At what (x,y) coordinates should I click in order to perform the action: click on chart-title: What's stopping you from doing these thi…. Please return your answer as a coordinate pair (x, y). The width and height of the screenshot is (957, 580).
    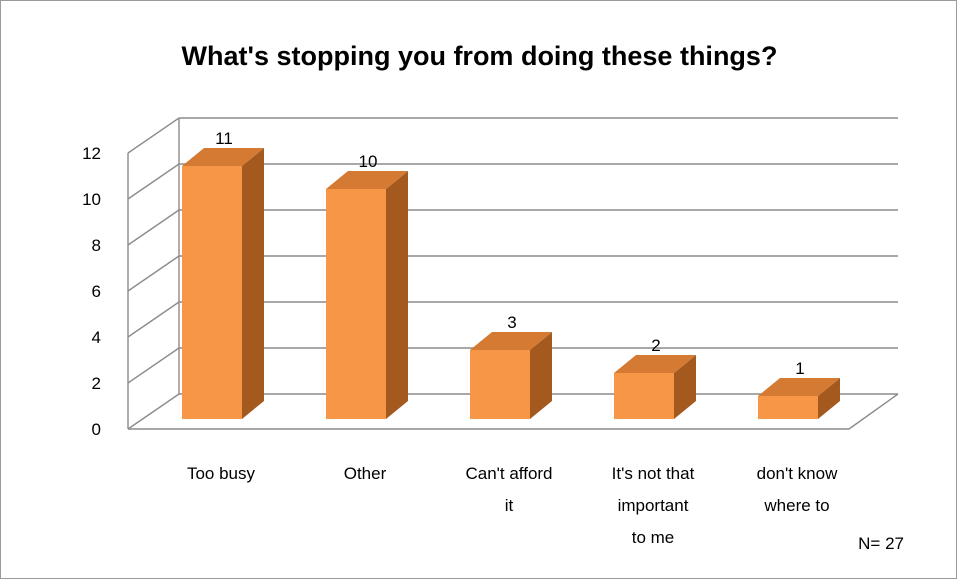
    Looking at the image, I should click on (479, 56).